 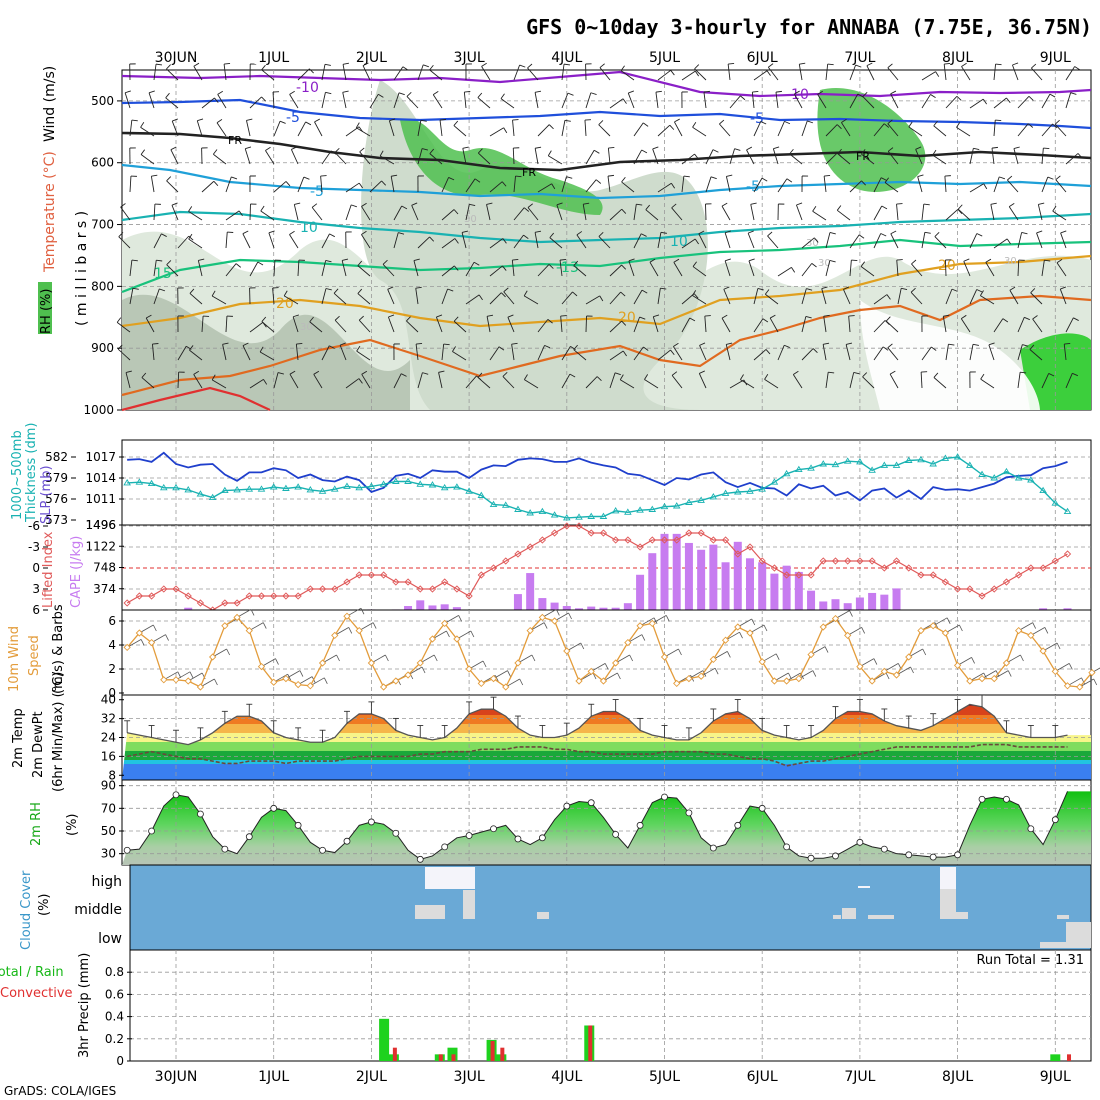 What do you see at coordinates (957, 58) in the screenshot?
I see `date-label-top: 8JUL` at bounding box center [957, 58].